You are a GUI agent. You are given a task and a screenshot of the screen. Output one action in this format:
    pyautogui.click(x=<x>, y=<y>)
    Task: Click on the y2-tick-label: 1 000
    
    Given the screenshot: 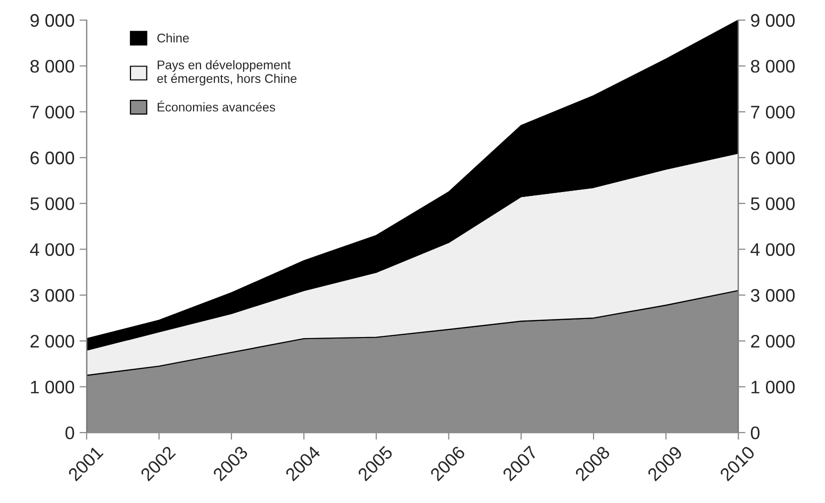 What is the action you would take?
    pyautogui.click(x=773, y=387)
    